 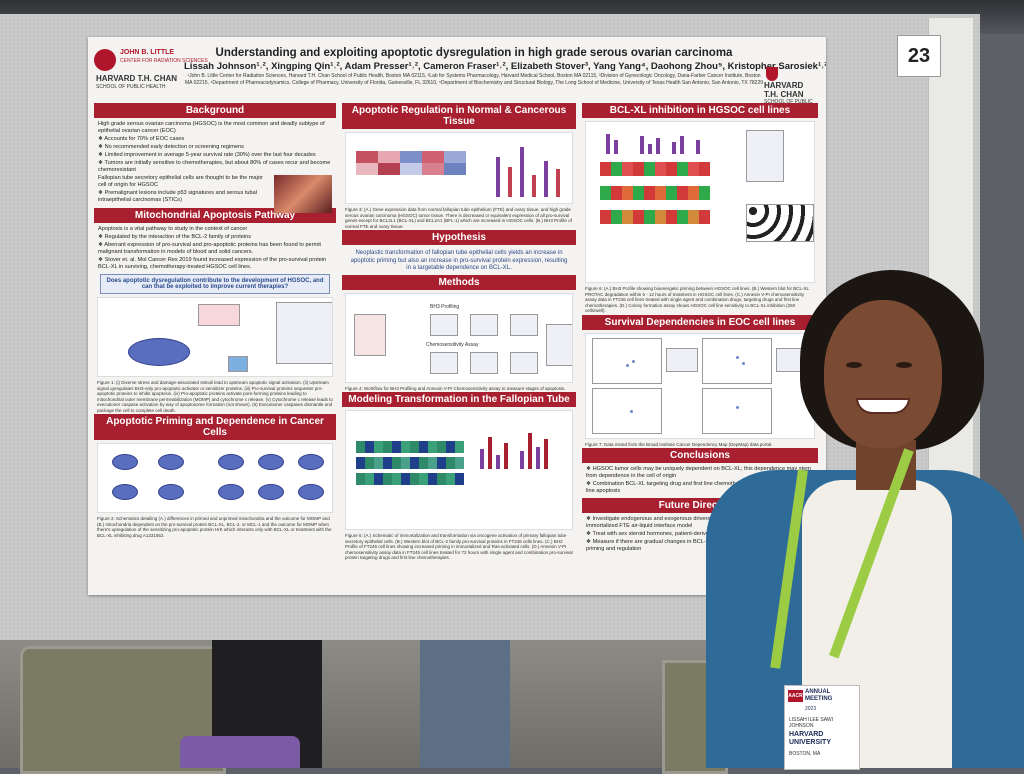 I want to click on gene-expression-figure, so click(x=459, y=168).